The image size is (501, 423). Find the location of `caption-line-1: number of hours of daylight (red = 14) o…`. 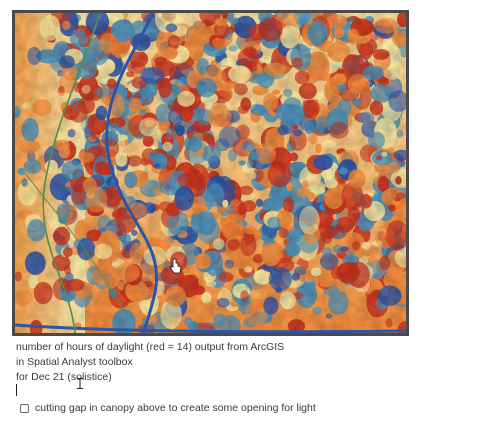

caption-line-1: number of hours of daylight (red = 14) o… is located at coordinates (150, 347).